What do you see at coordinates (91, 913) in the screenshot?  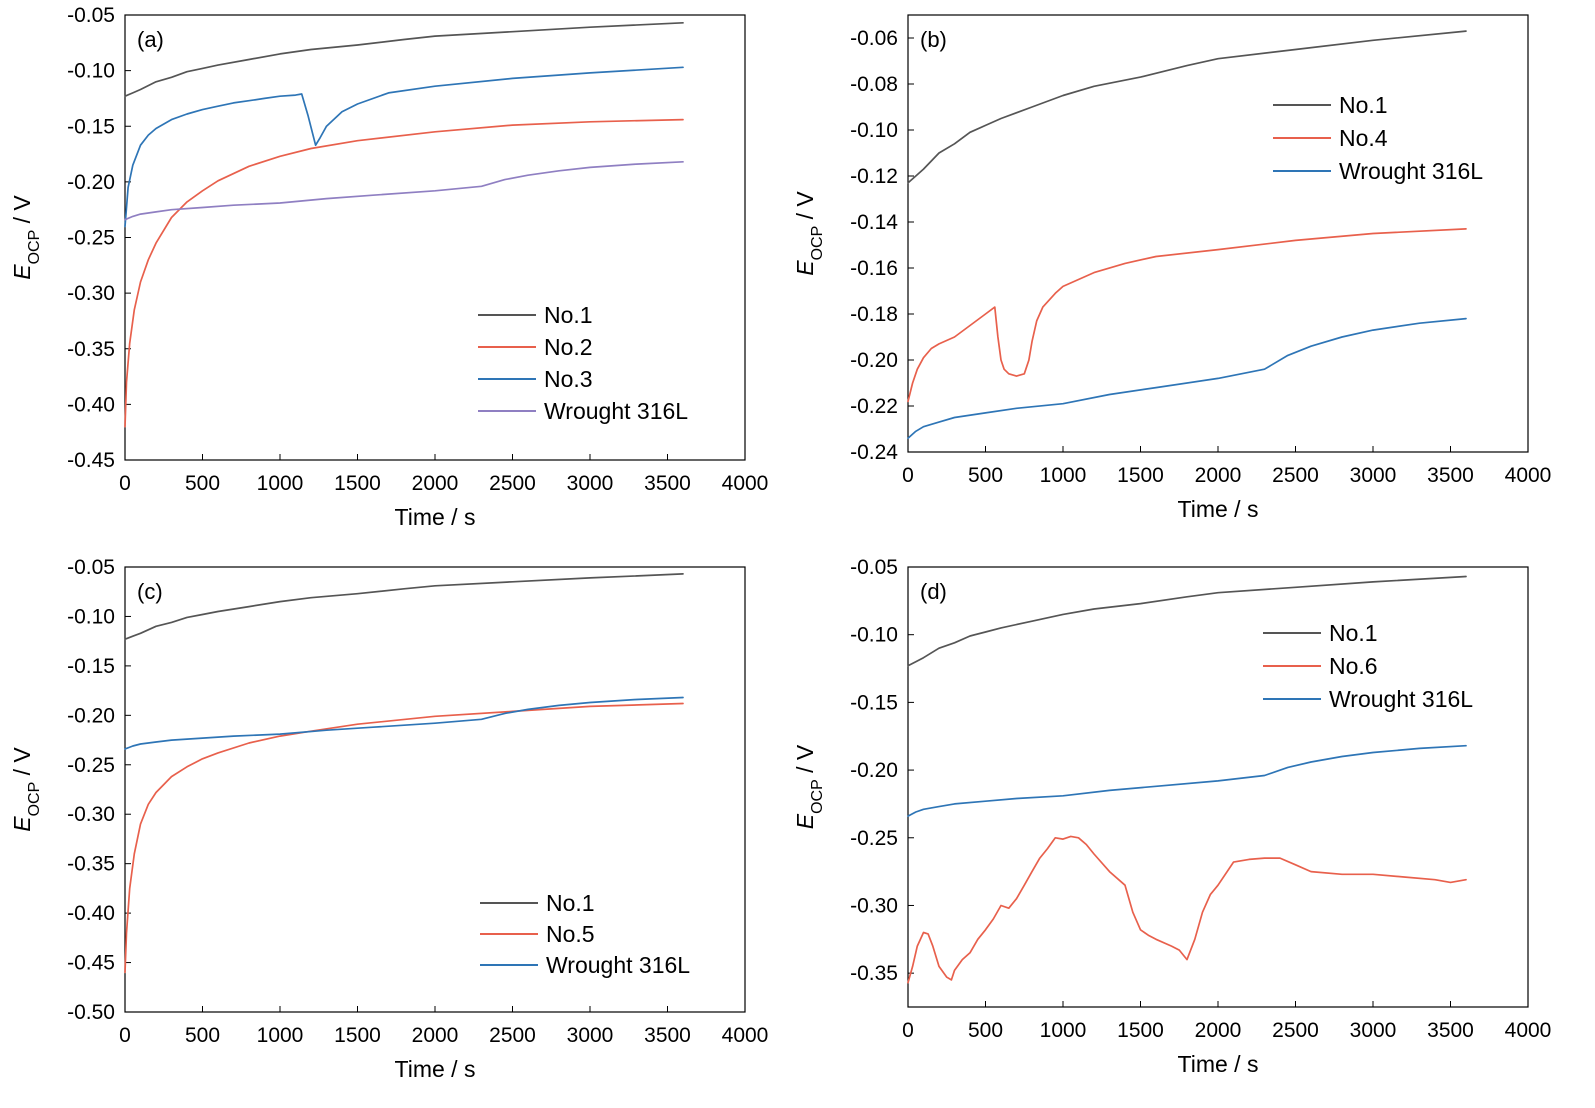 I see `y-tick-label: -0.40` at bounding box center [91, 913].